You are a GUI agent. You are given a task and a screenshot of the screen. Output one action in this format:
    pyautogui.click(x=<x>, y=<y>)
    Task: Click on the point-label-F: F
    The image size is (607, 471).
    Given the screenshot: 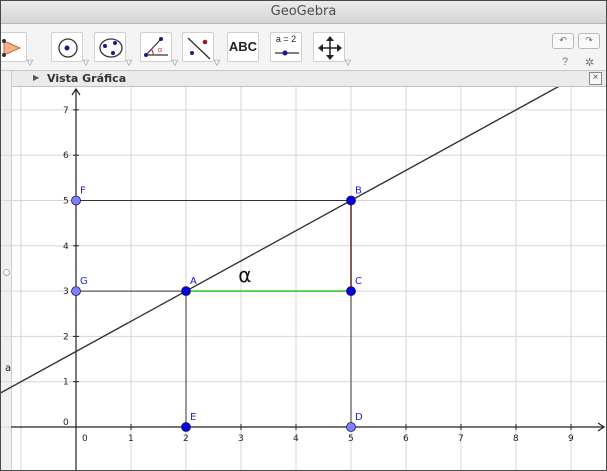 What is the action you would take?
    pyautogui.click(x=83, y=191)
    